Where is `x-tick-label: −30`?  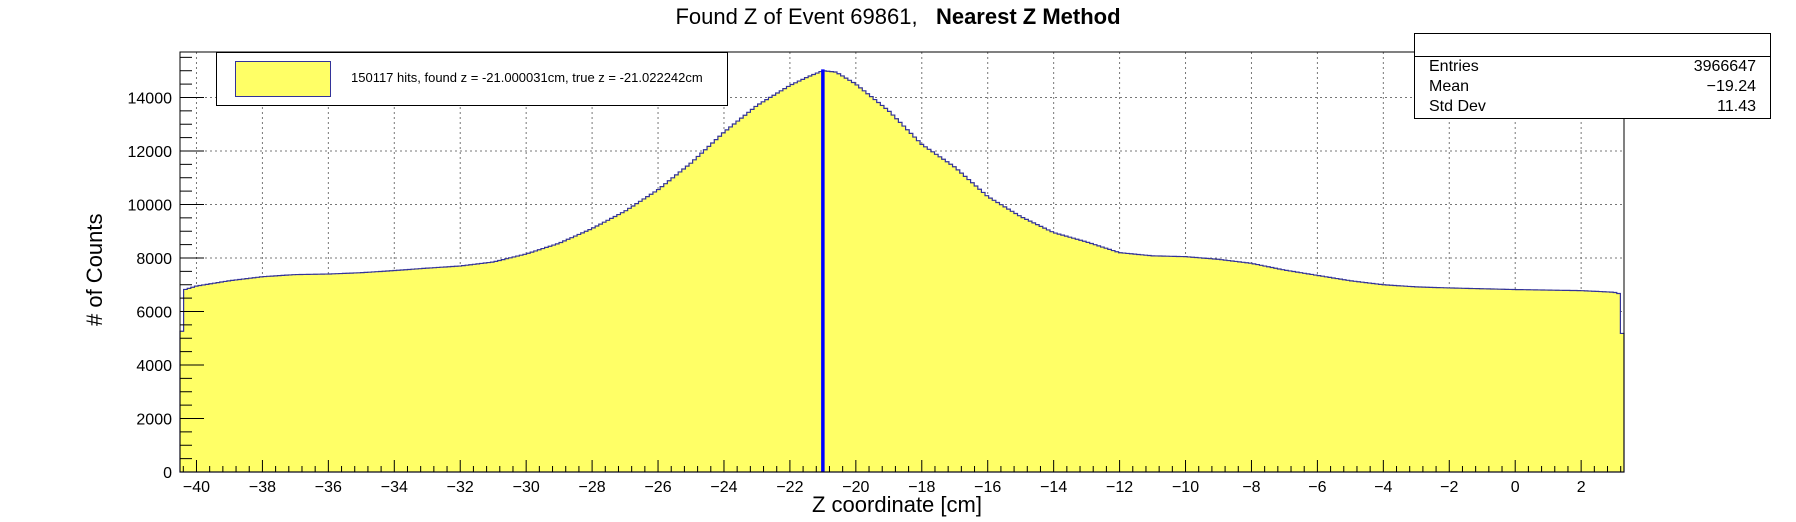 x-tick-label: −30 is located at coordinates (526, 487).